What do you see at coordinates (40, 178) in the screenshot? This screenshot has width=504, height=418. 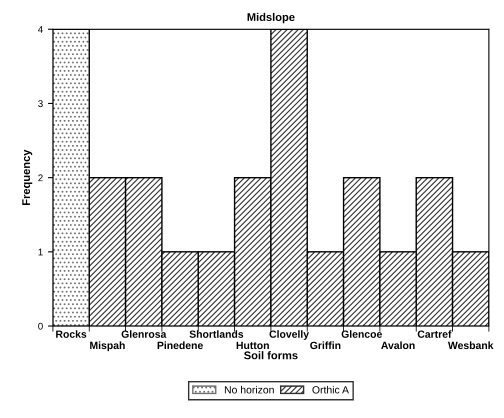 I see `y-tick-label: 2` at bounding box center [40, 178].